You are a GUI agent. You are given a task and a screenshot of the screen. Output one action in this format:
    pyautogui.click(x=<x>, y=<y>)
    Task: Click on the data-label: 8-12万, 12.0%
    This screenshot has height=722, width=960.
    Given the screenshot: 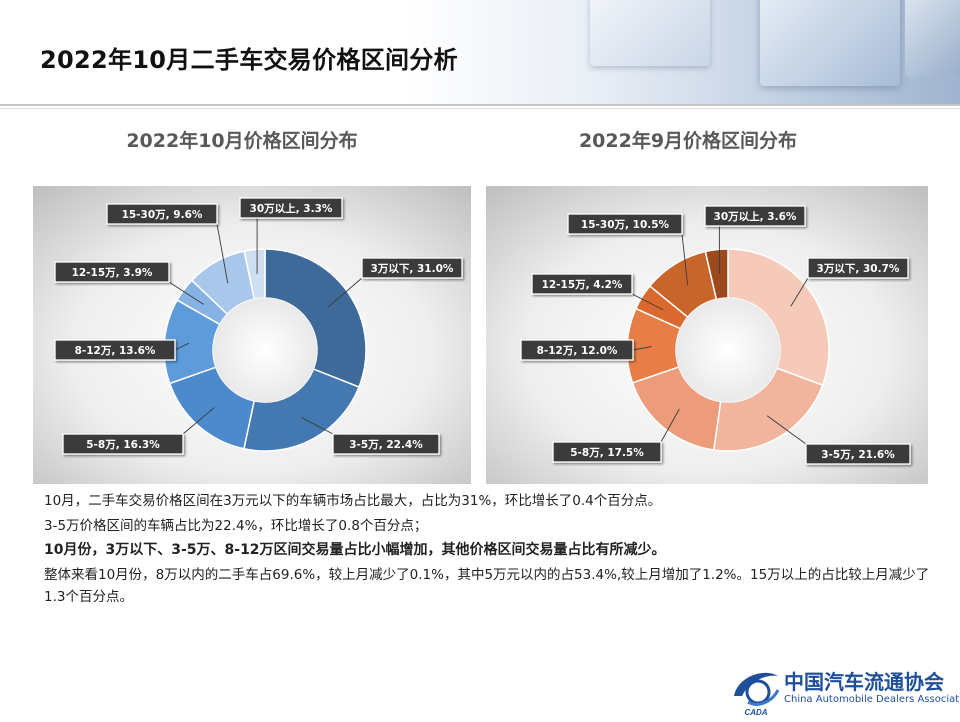 What is the action you would take?
    pyautogui.click(x=577, y=350)
    